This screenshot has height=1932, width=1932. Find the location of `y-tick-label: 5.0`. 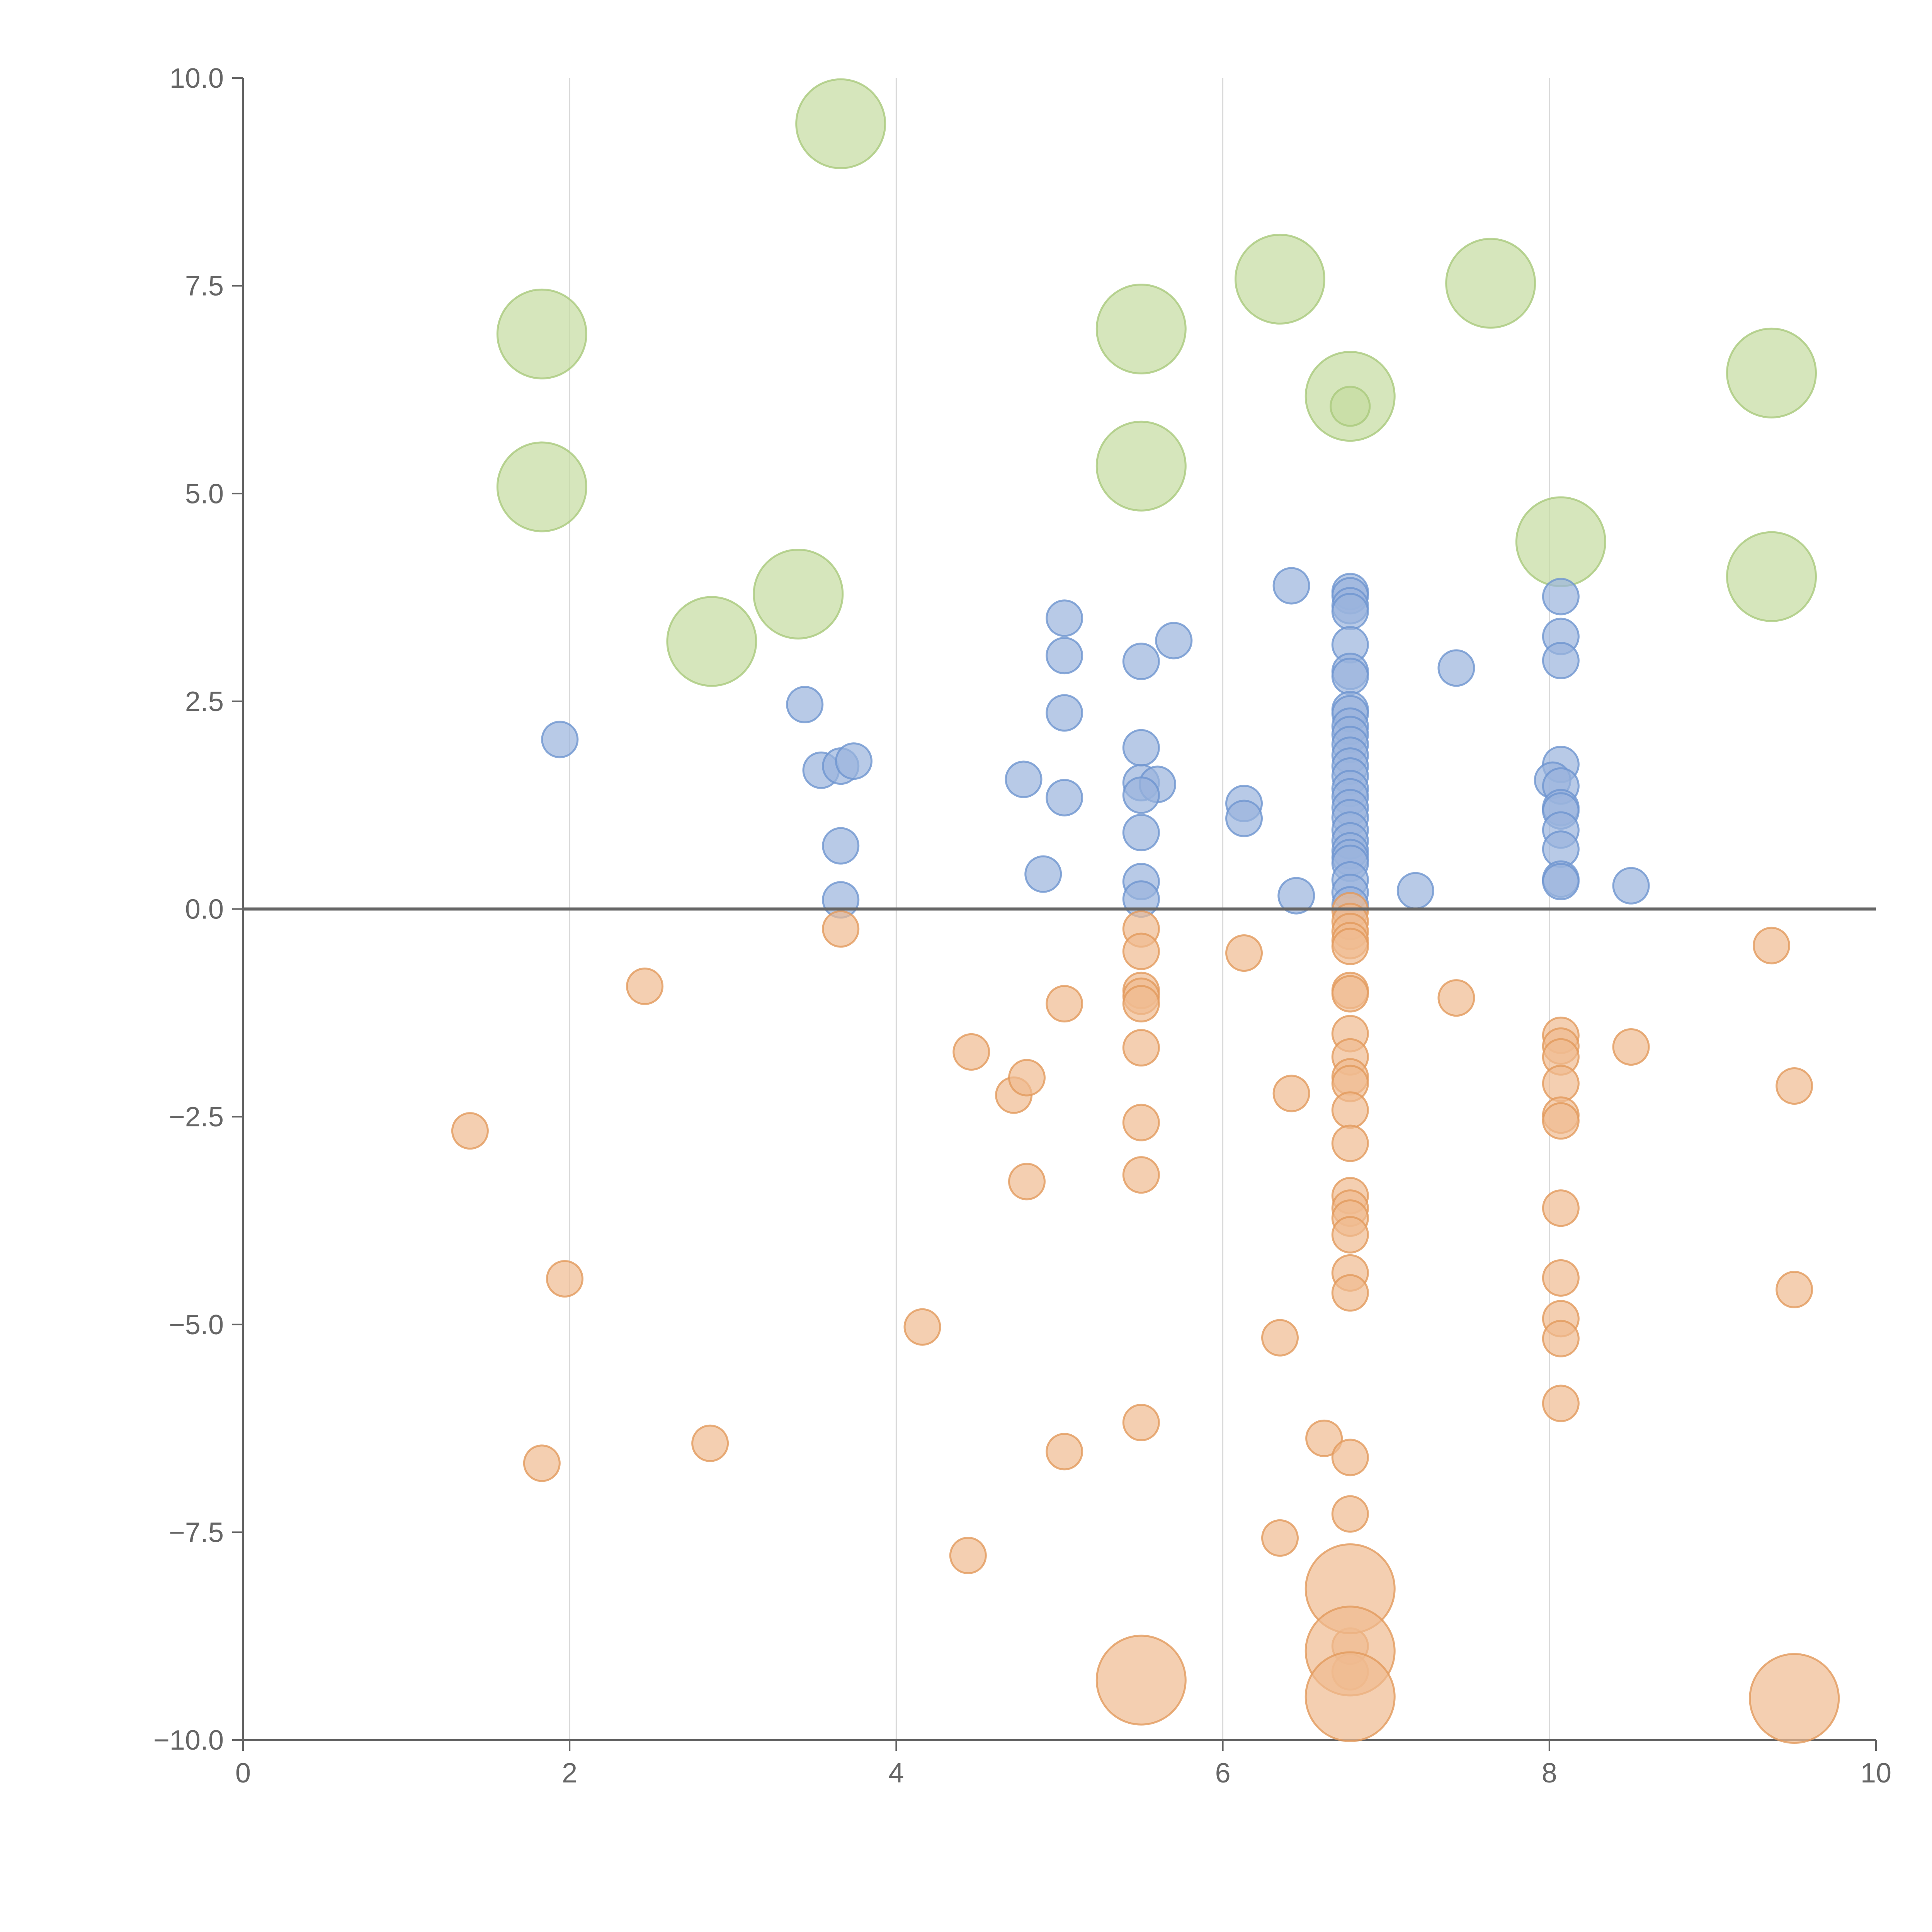

y-tick-label: 5.0 is located at coordinates (205, 493).